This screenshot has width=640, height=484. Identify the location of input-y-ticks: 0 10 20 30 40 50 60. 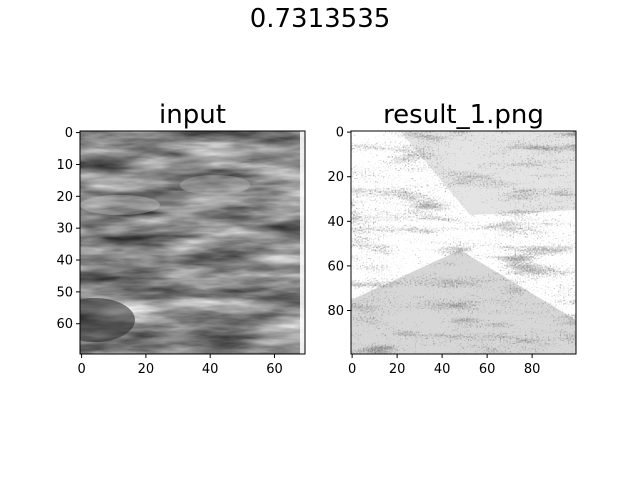
(68, 229).